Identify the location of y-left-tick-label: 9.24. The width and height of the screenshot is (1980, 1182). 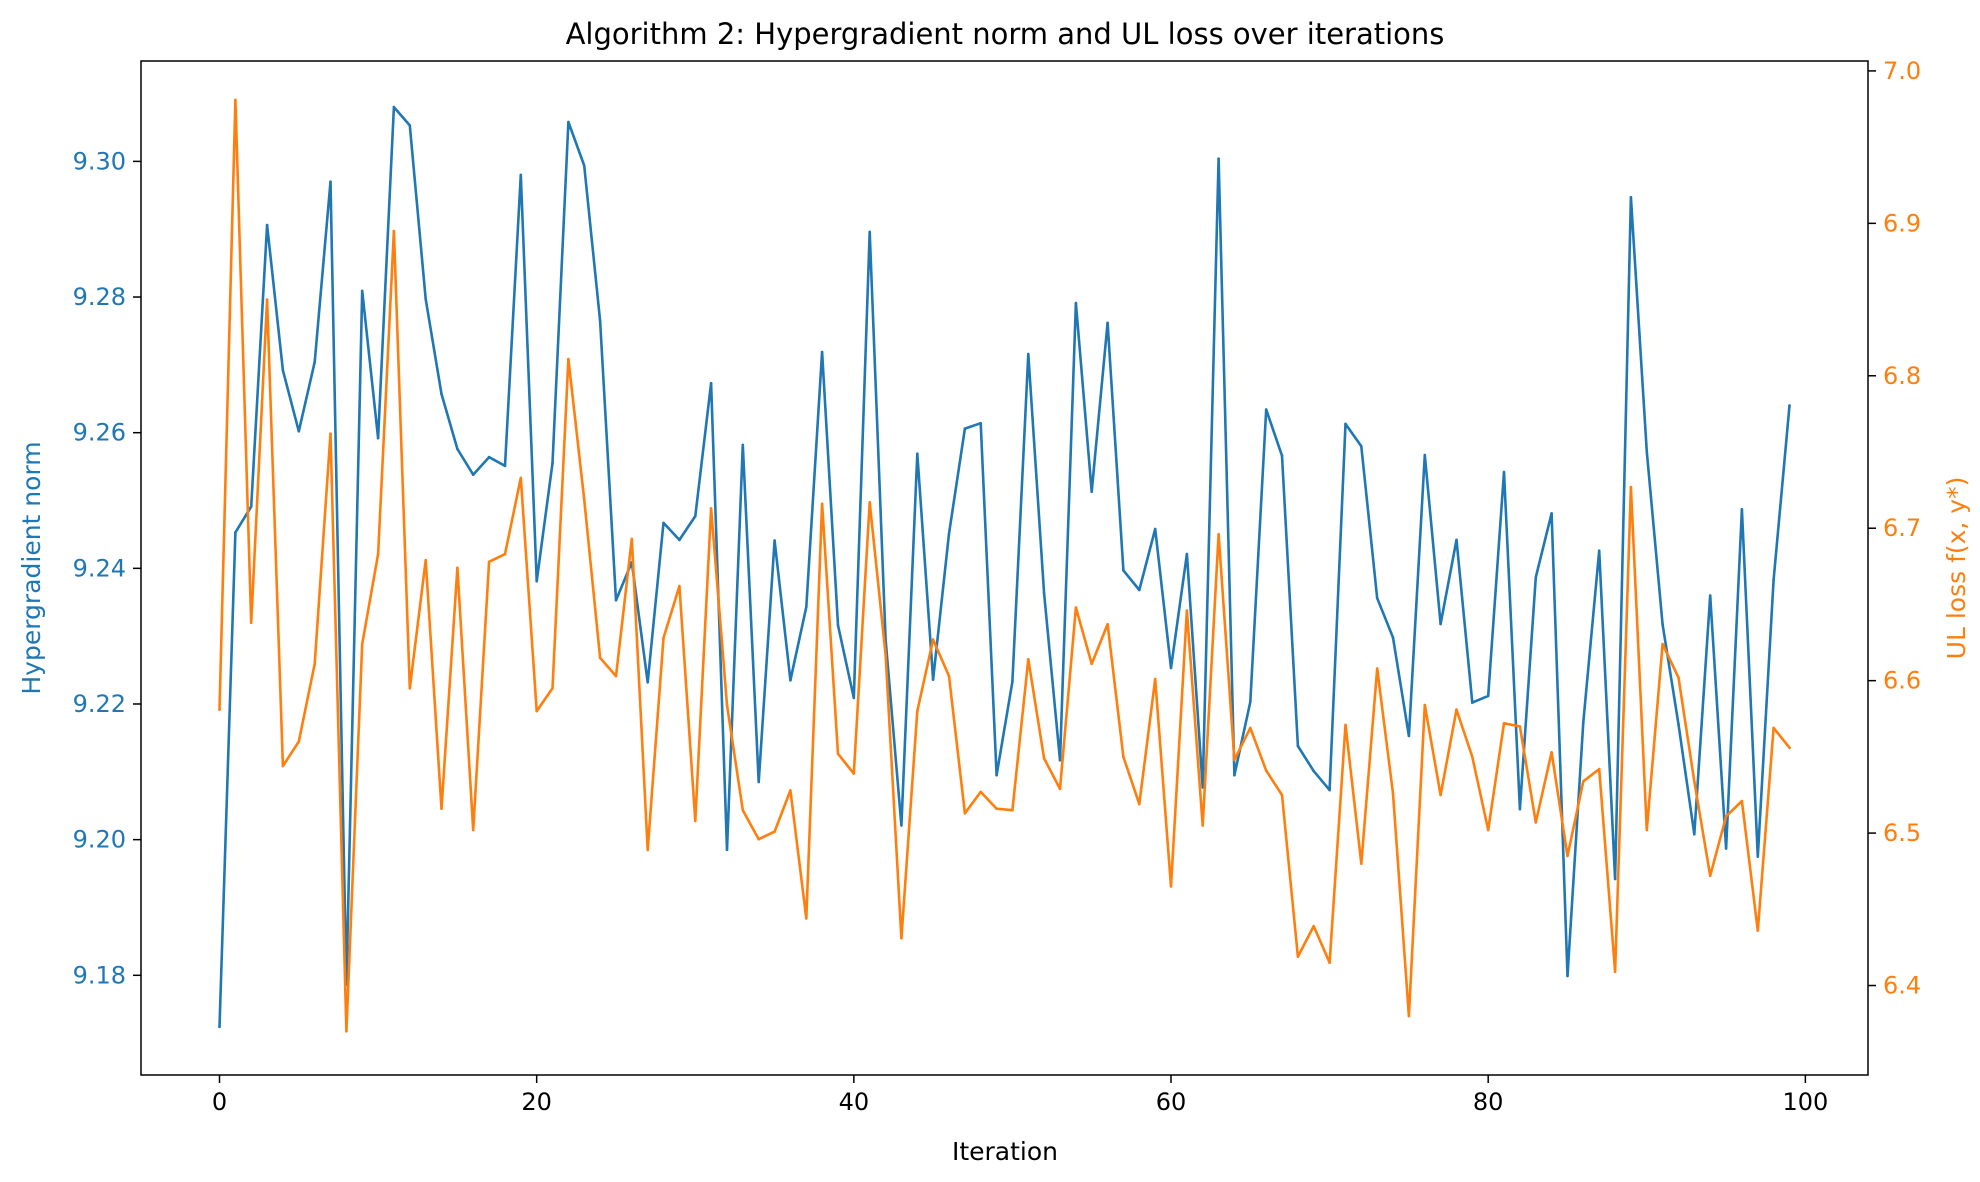
(99, 568).